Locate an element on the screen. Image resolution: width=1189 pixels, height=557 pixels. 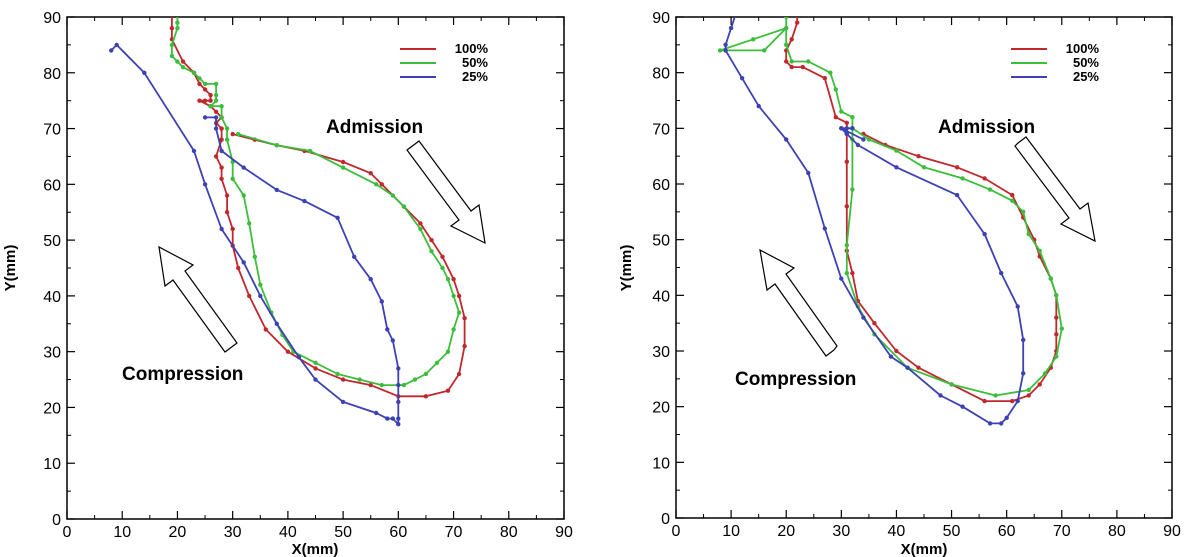
y-tick-label: 10 is located at coordinates (661, 463).